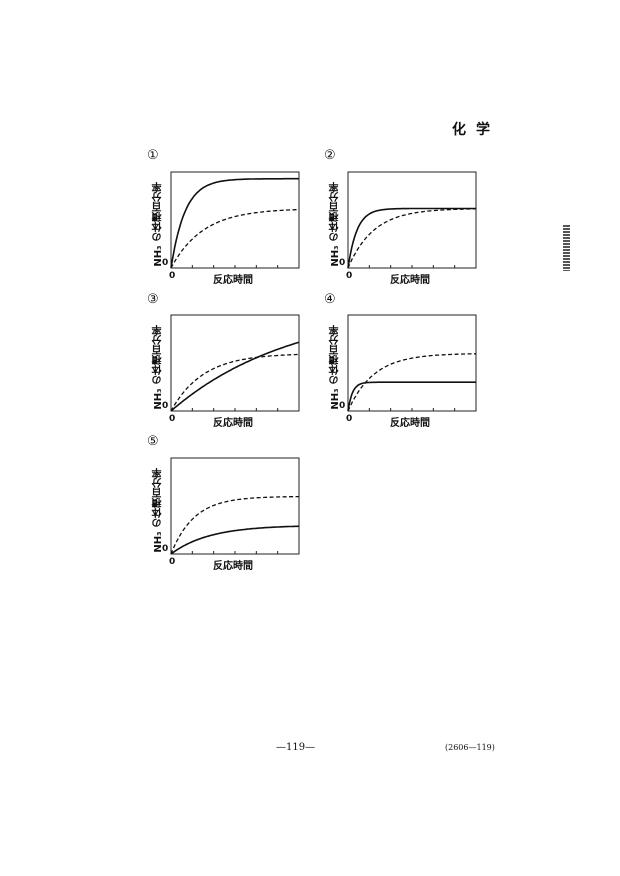 The image size is (620, 876). I want to click on side-index-mark, so click(566, 248).